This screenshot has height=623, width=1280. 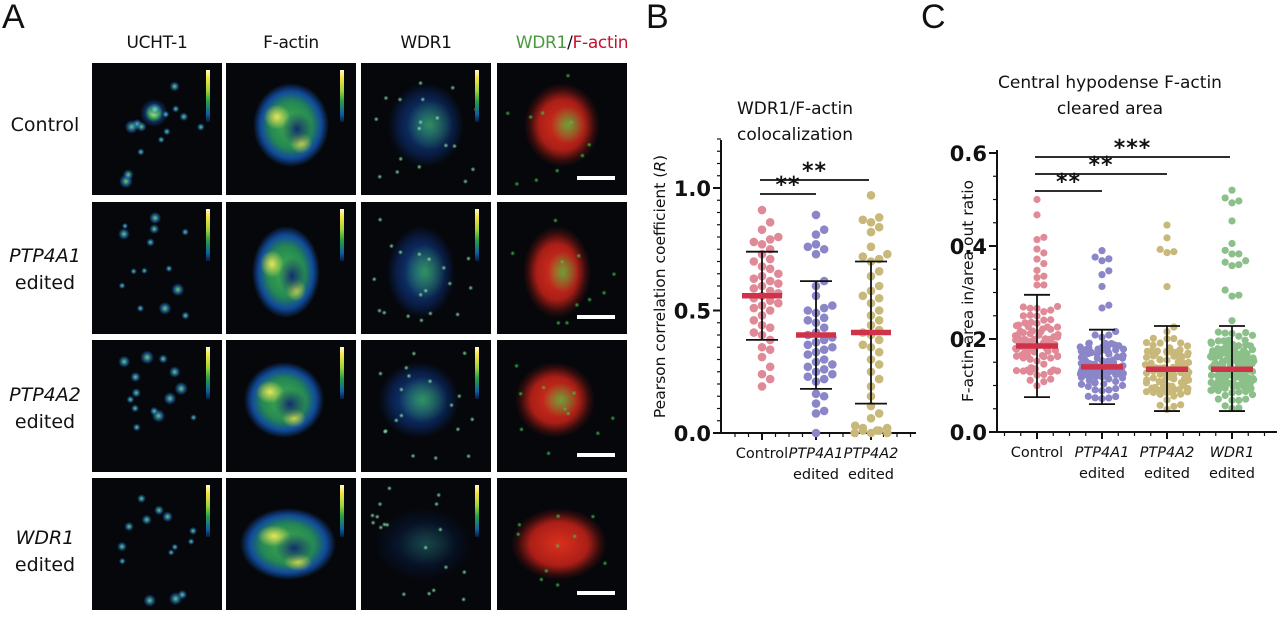 I want to click on y-axis-label: Pearson correlation coefficient (R), so click(x=660, y=286).